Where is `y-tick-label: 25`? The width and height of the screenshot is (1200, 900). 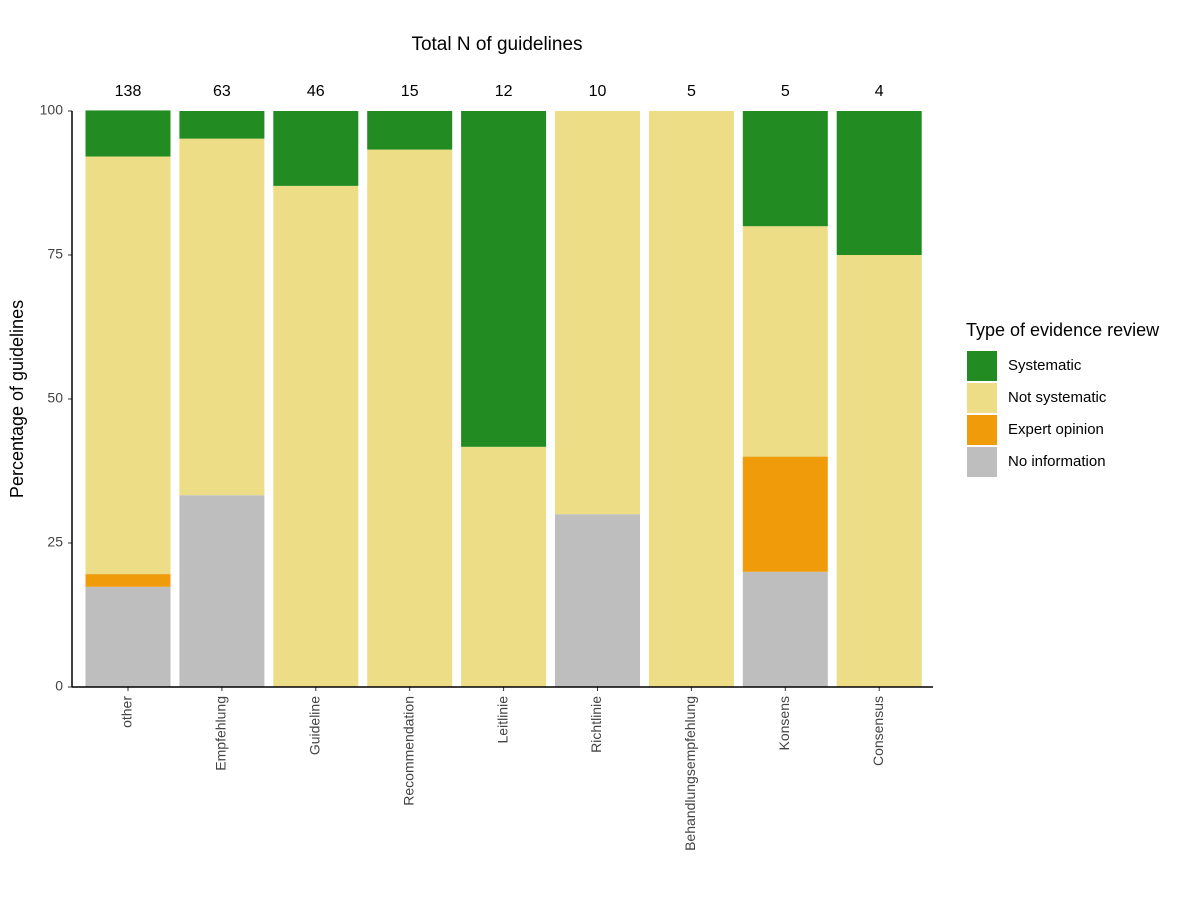
y-tick-label: 25 is located at coordinates (55, 542).